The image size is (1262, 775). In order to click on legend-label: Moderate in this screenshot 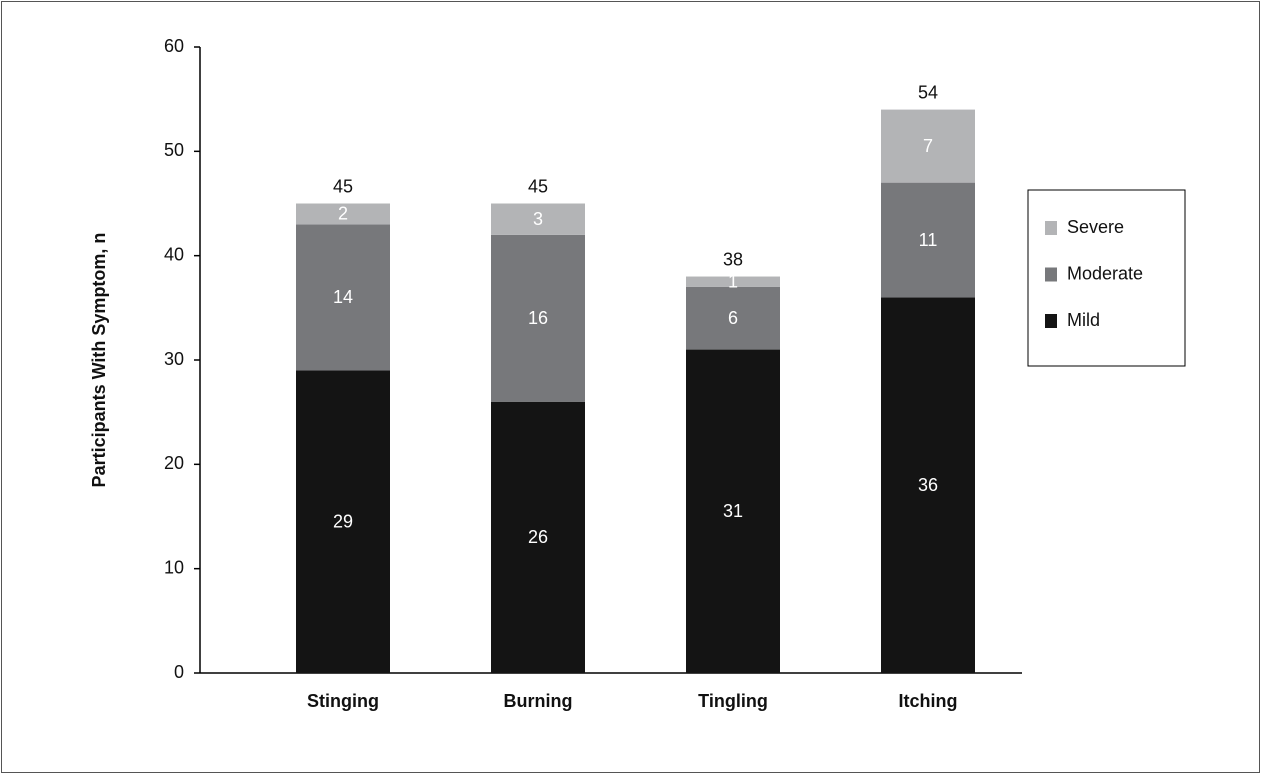, I will do `click(1105, 273)`.